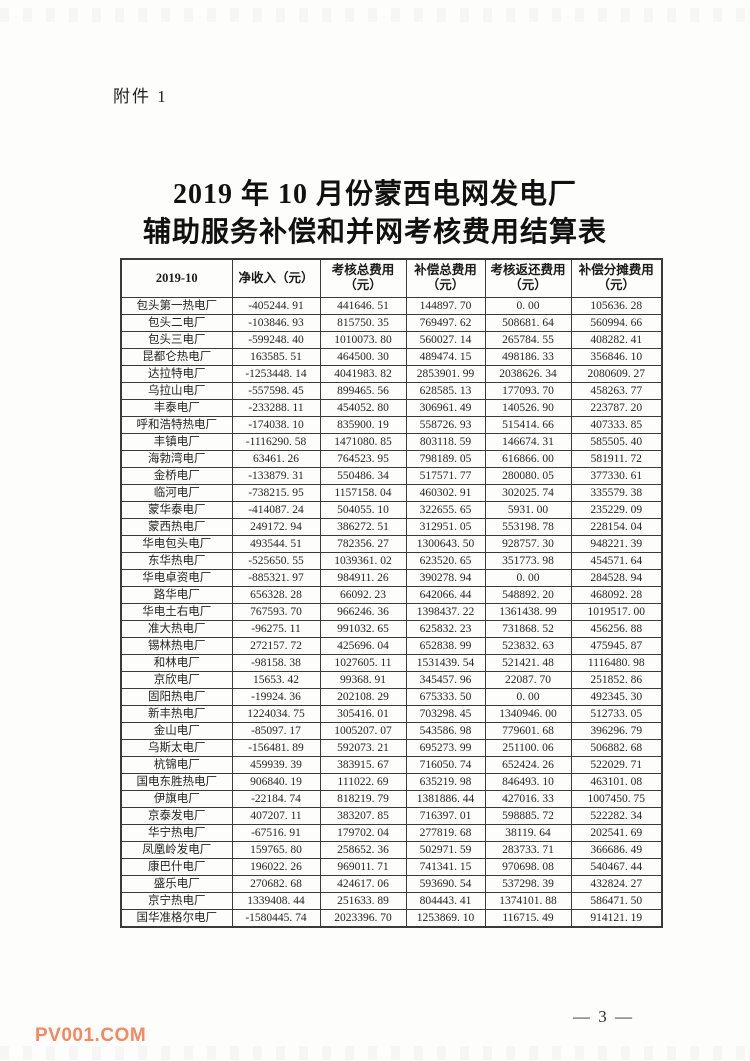 The image size is (750, 1061). I want to click on value-cell: 767593. 70, so click(276, 611).